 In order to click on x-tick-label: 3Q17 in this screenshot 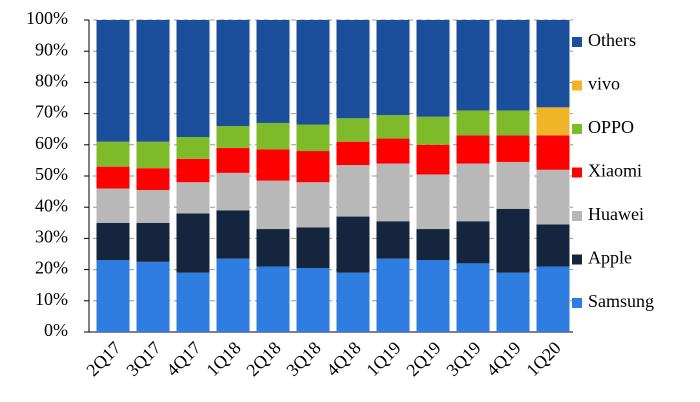, I will do `click(143, 359)`.